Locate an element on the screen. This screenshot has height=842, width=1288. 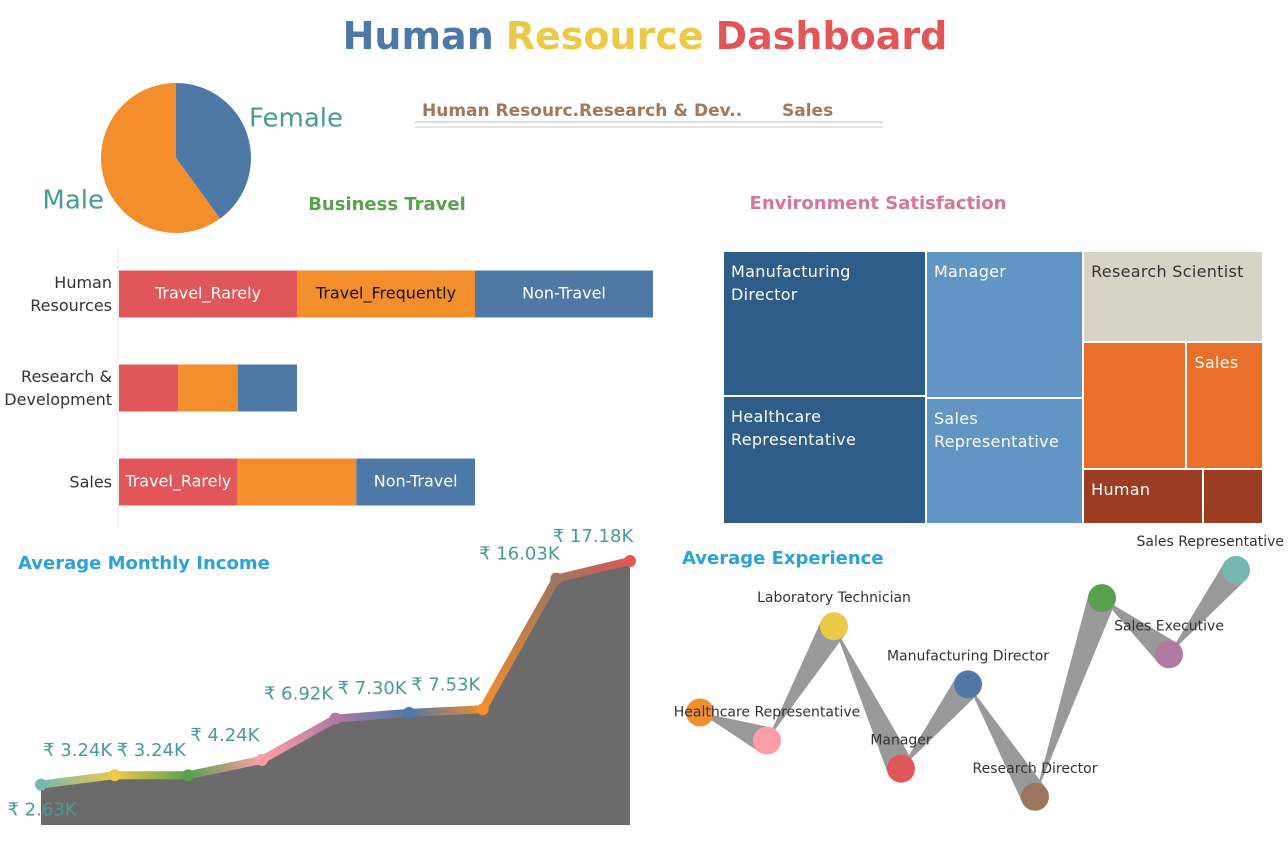
treemap-tile: Manufacturing Director is located at coordinates (824, 323).